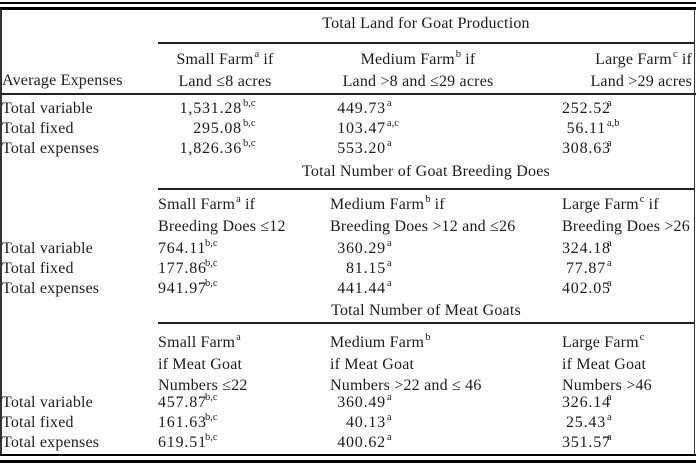 This screenshot has width=696, height=467. Describe the element at coordinates (225, 70) in the screenshot. I see `column-header-small-farm: Small Farma if Land ≤8 acres` at that location.